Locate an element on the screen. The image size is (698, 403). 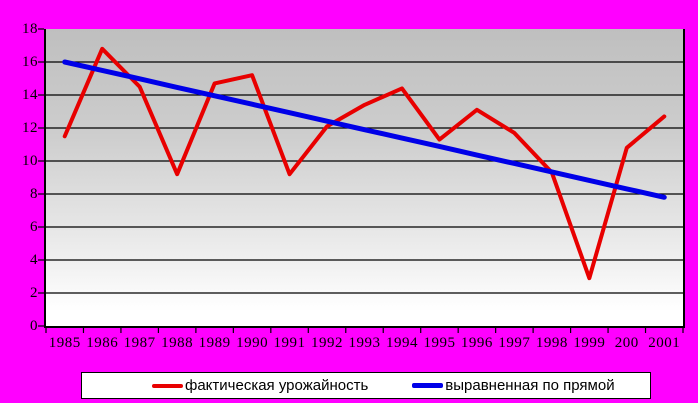
y-axis-label: 12 is located at coordinates (30, 128).